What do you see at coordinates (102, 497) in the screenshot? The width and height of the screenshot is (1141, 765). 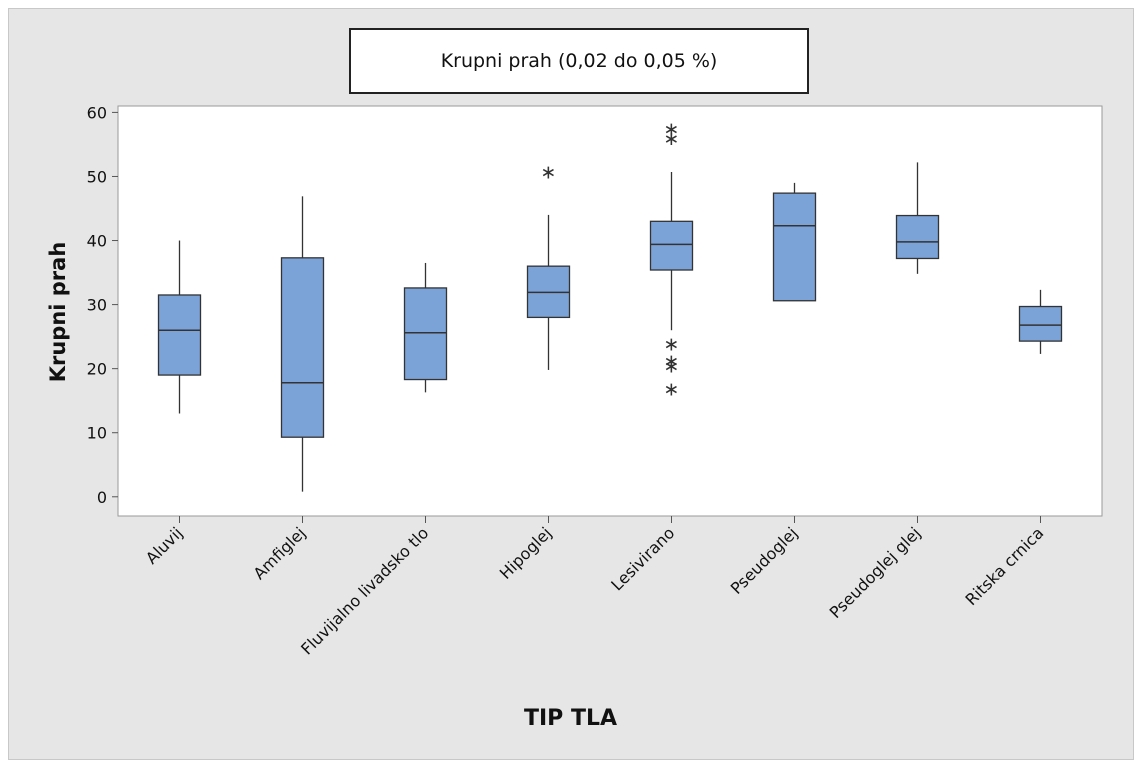 I see `y-tick-label: 0` at bounding box center [102, 497].